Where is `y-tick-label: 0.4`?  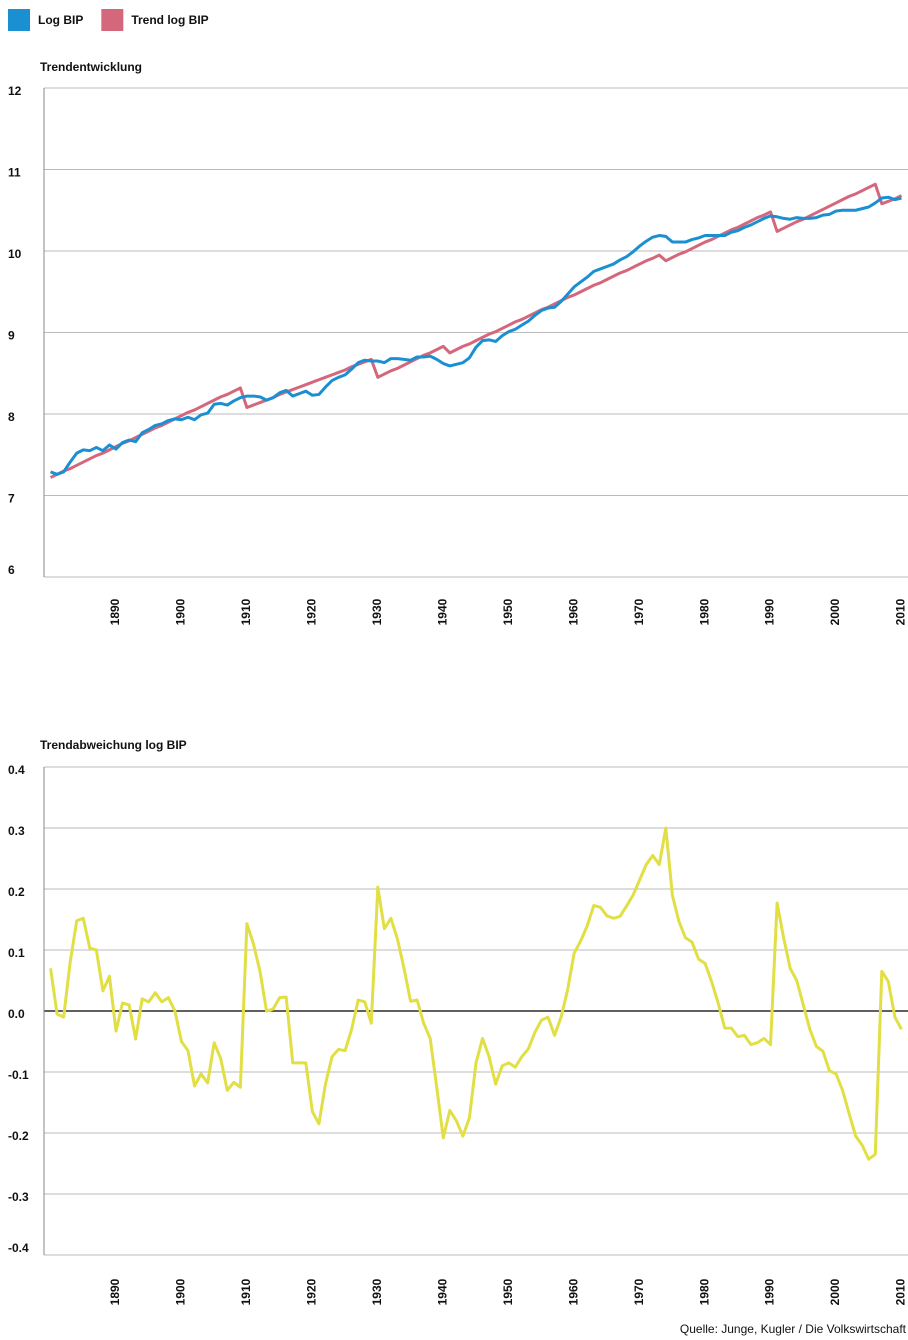 y-tick-label: 0.4 is located at coordinates (16, 770).